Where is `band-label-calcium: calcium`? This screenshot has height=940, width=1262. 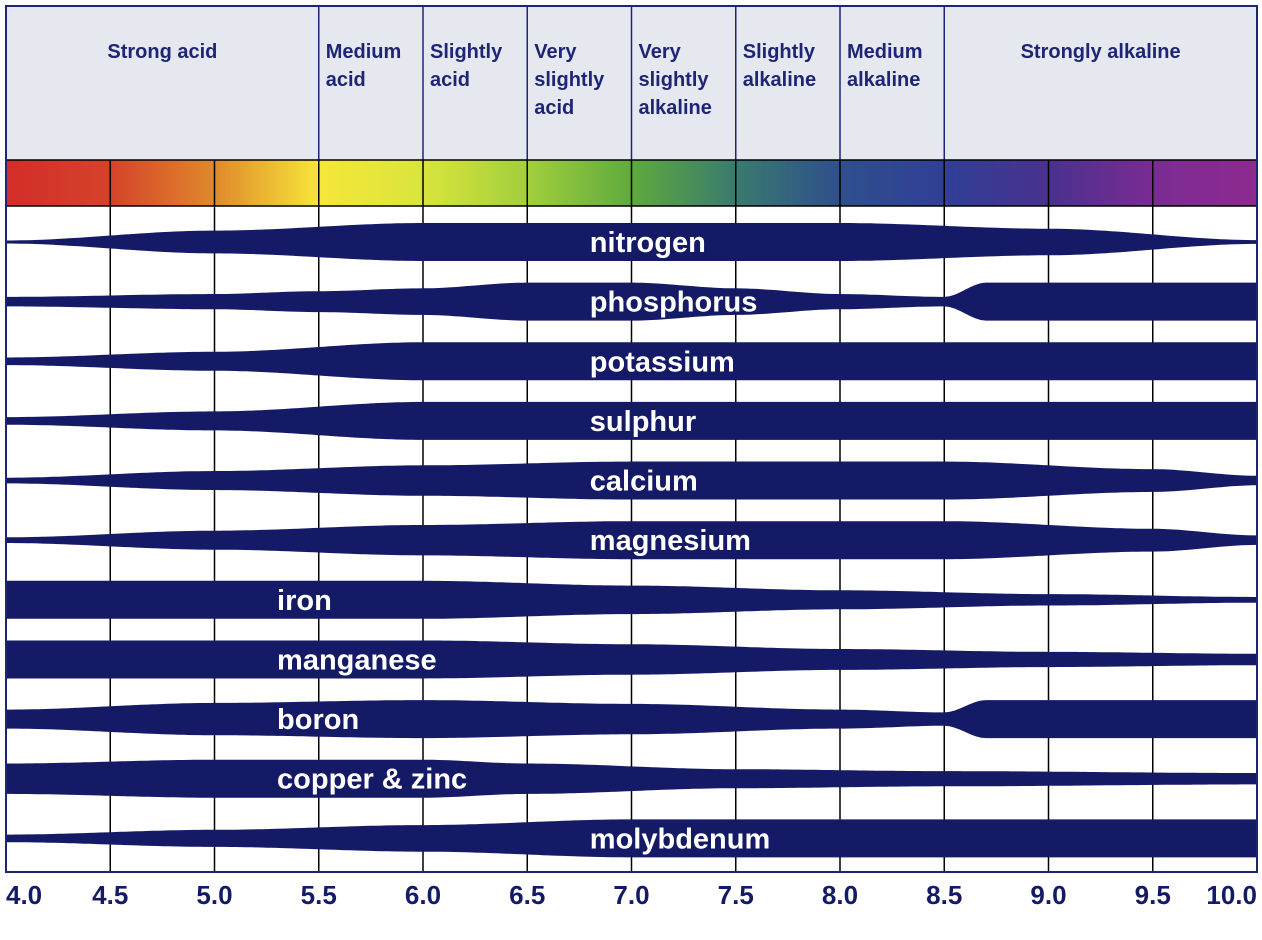 band-label-calcium: calcium is located at coordinates (644, 482).